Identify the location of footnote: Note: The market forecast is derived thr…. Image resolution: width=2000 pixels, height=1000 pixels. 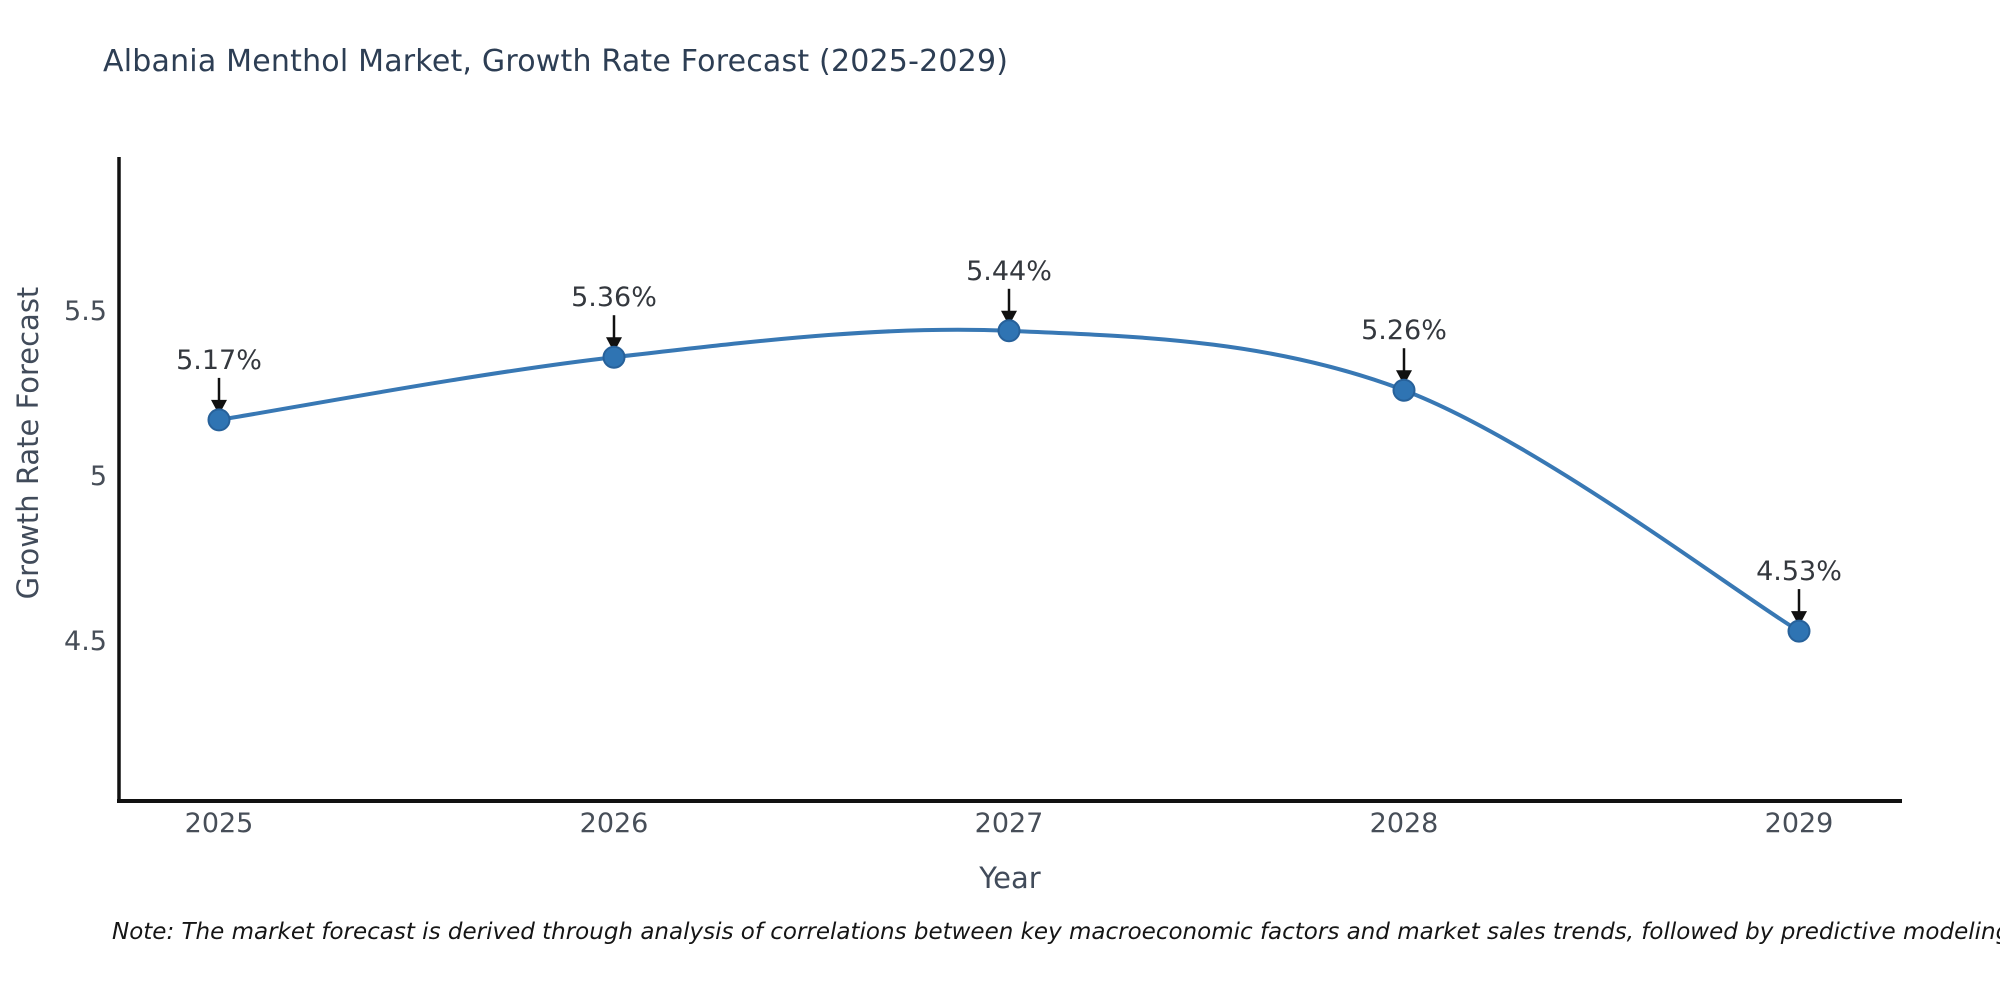
(1056, 932).